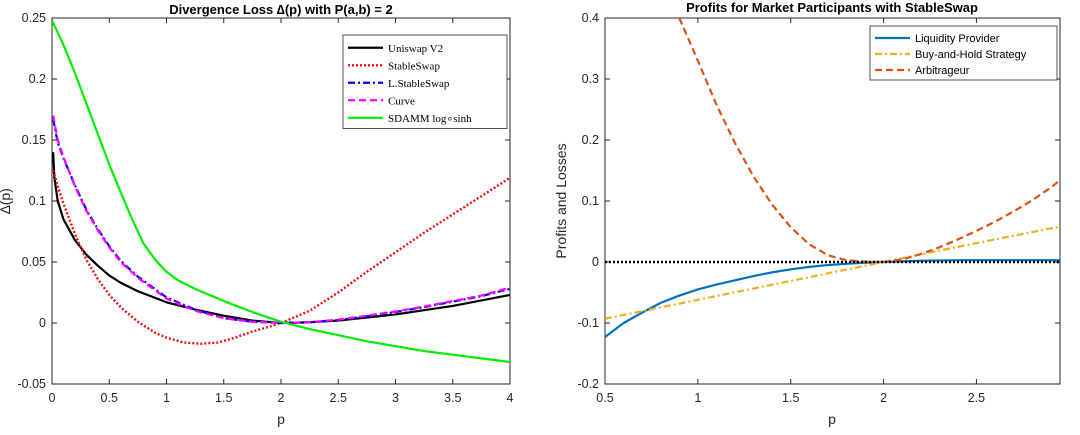 Image resolution: width=1080 pixels, height=435 pixels. I want to click on y-tick-label: 0.25, so click(34, 18).